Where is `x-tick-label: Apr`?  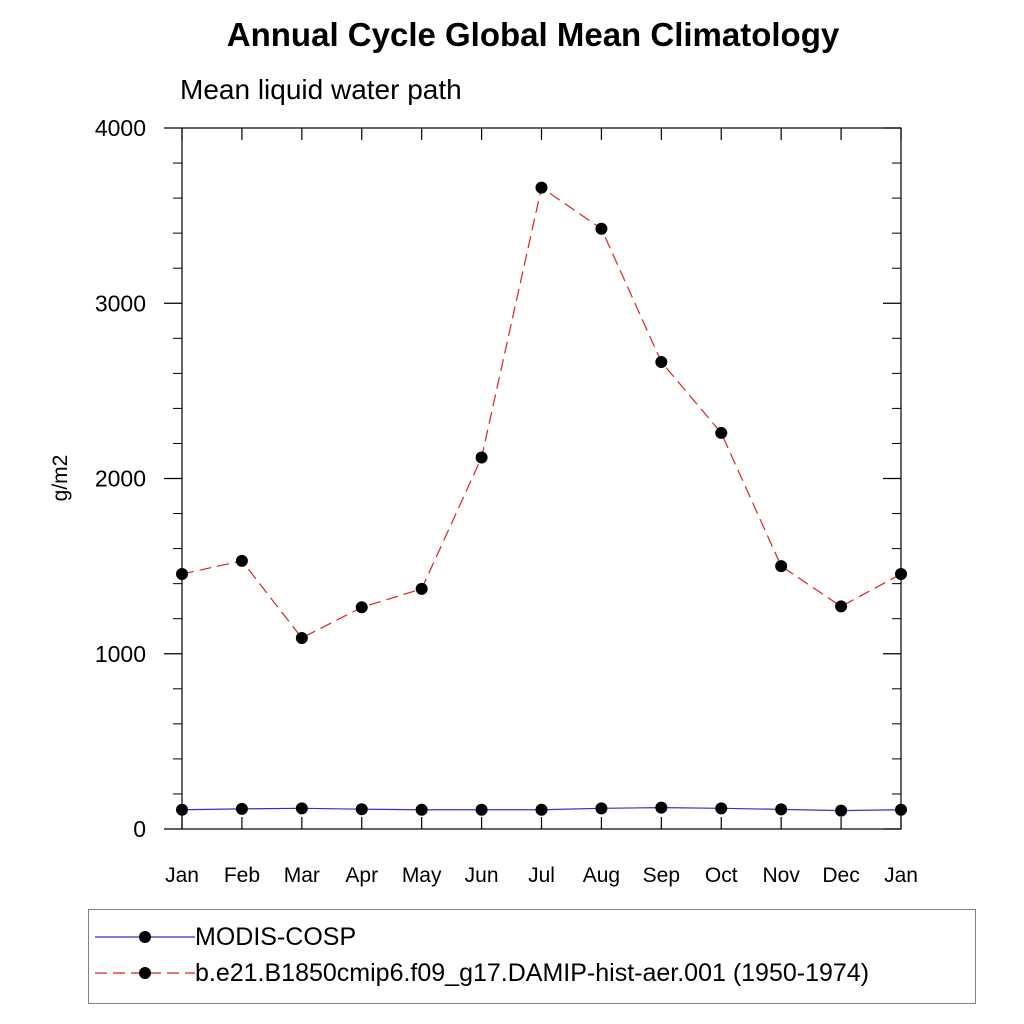
x-tick-label: Apr is located at coordinates (361, 875).